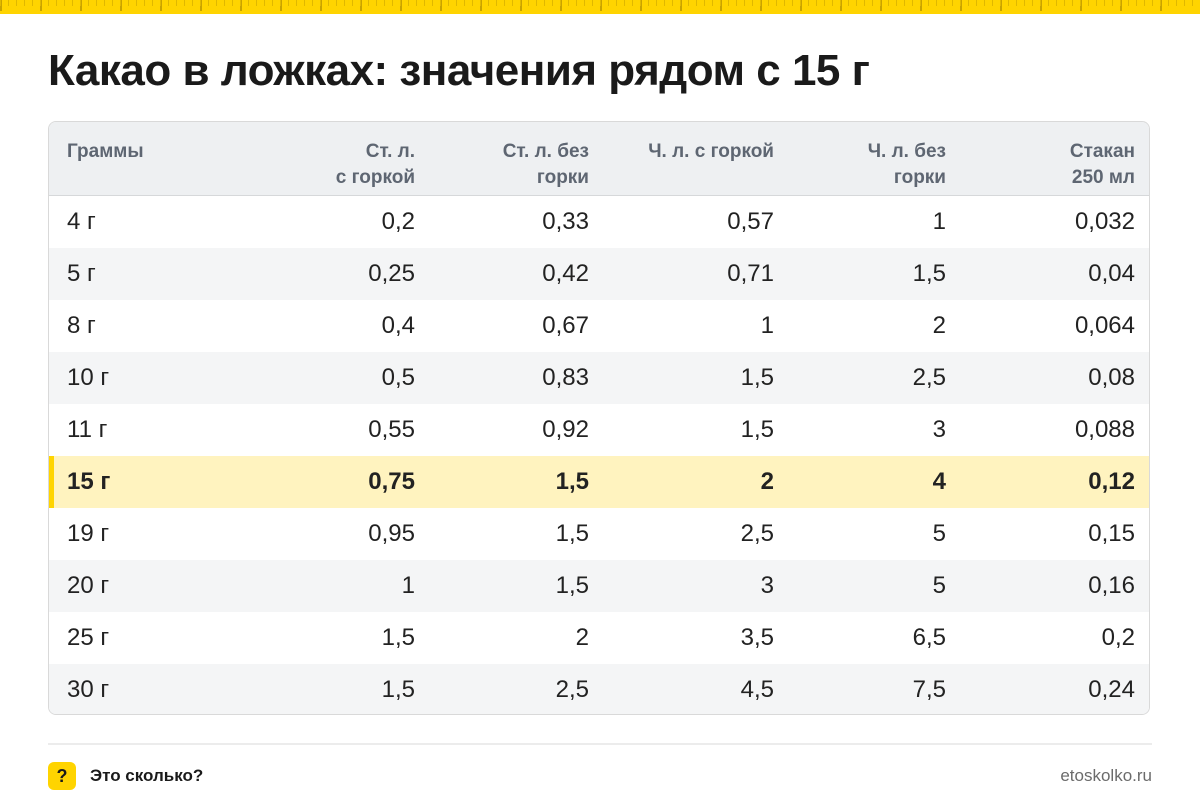  Describe the element at coordinates (88, 585) in the screenshot. I see `cell-grams: 20 г` at that location.